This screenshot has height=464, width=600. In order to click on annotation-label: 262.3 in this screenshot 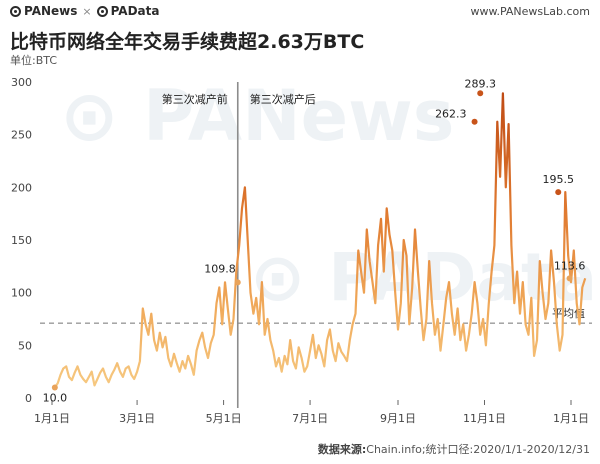, I will do `click(451, 114)`.